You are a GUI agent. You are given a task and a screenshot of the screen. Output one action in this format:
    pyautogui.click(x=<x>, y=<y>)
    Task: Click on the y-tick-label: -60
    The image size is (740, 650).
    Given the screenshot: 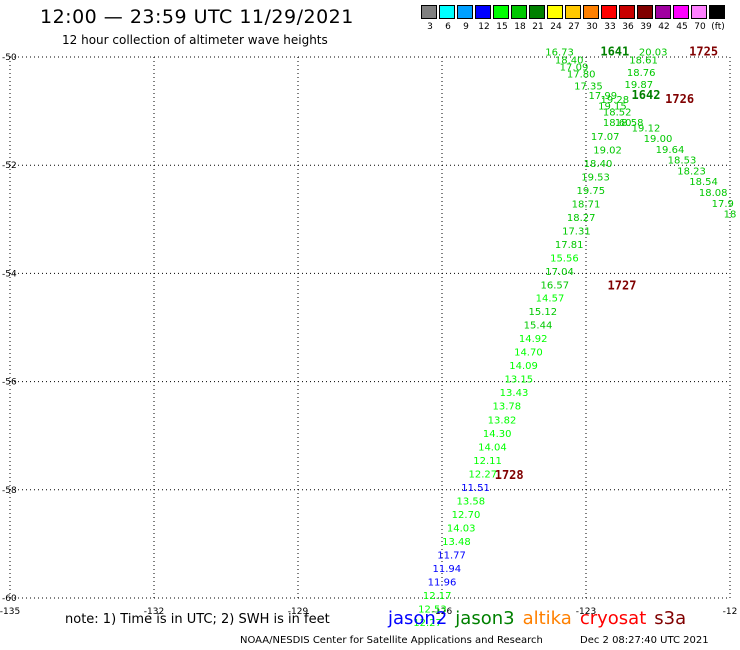 What is the action you would take?
    pyautogui.click(x=9, y=599)
    